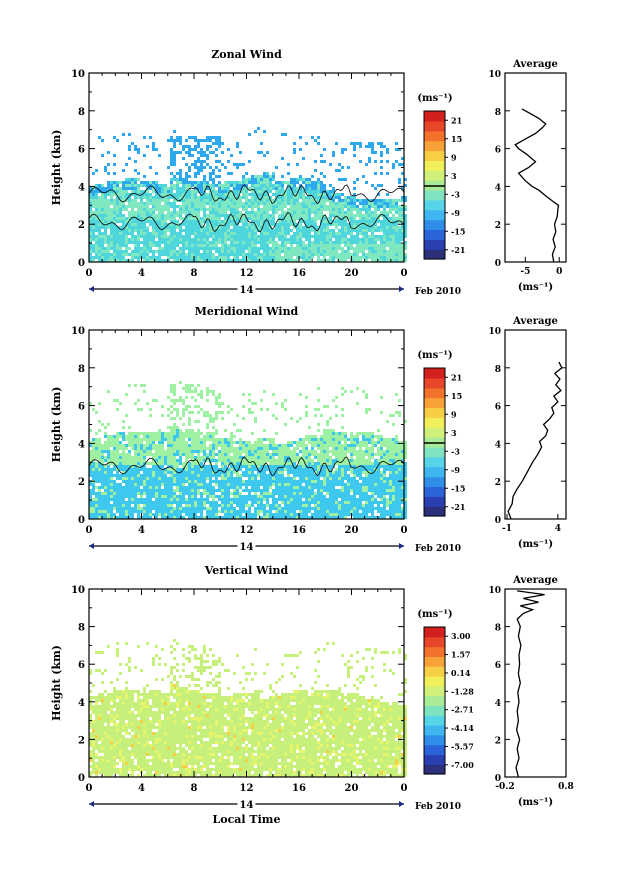 This screenshot has width=624, height=873. Describe the element at coordinates (461, 636) in the screenshot. I see `colorbar-tick-label: 3.00` at that location.